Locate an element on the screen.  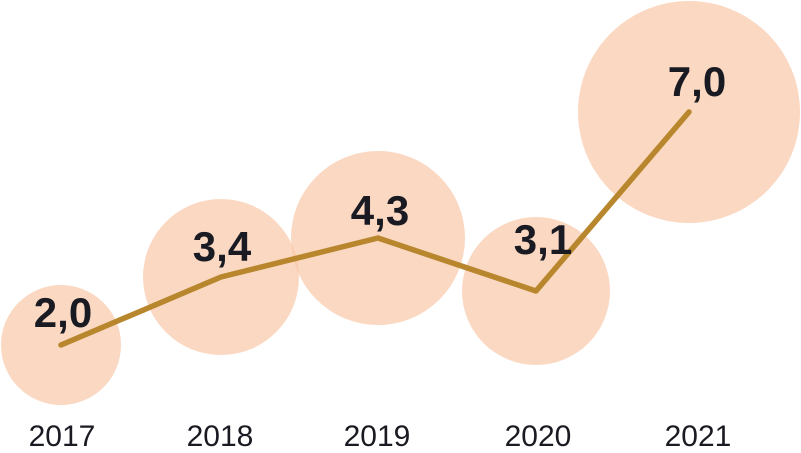
value-label-2019: 4,3 is located at coordinates (380, 210).